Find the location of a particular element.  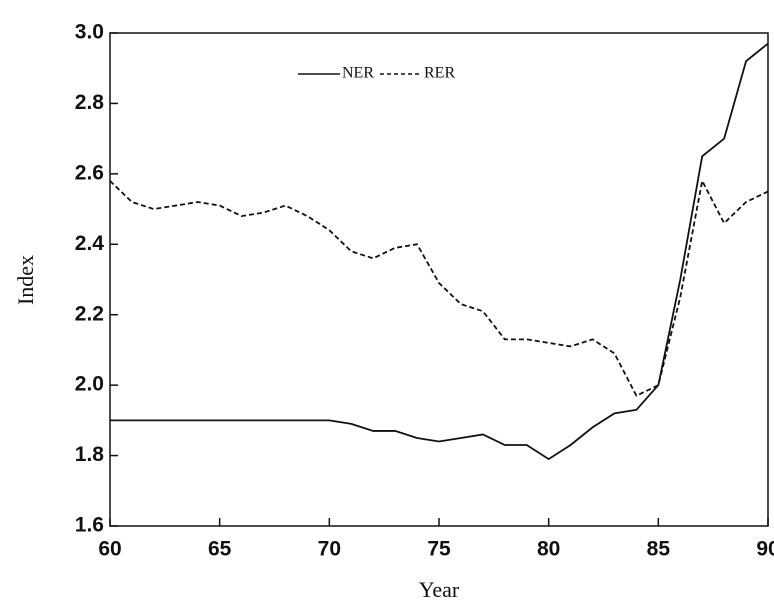

y-tick-label: 1.6 is located at coordinates (89, 525).